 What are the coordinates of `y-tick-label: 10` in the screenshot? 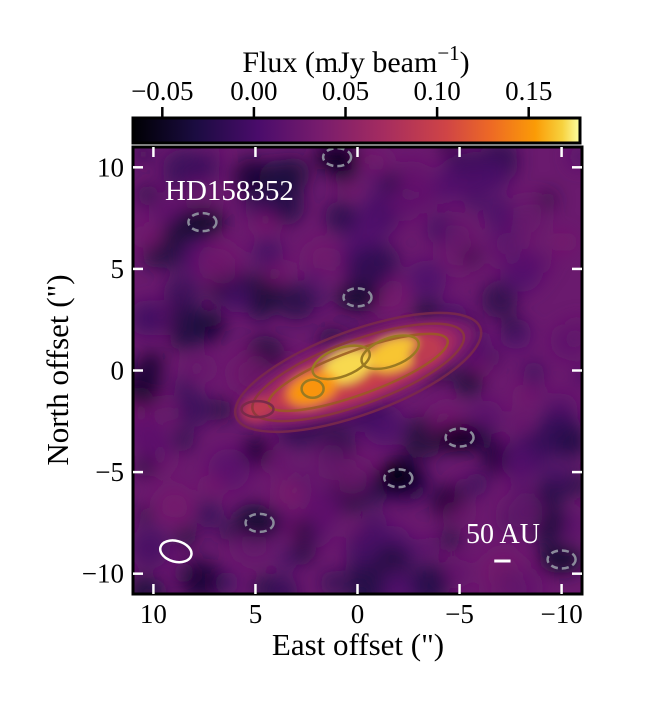 It's located at (110, 167).